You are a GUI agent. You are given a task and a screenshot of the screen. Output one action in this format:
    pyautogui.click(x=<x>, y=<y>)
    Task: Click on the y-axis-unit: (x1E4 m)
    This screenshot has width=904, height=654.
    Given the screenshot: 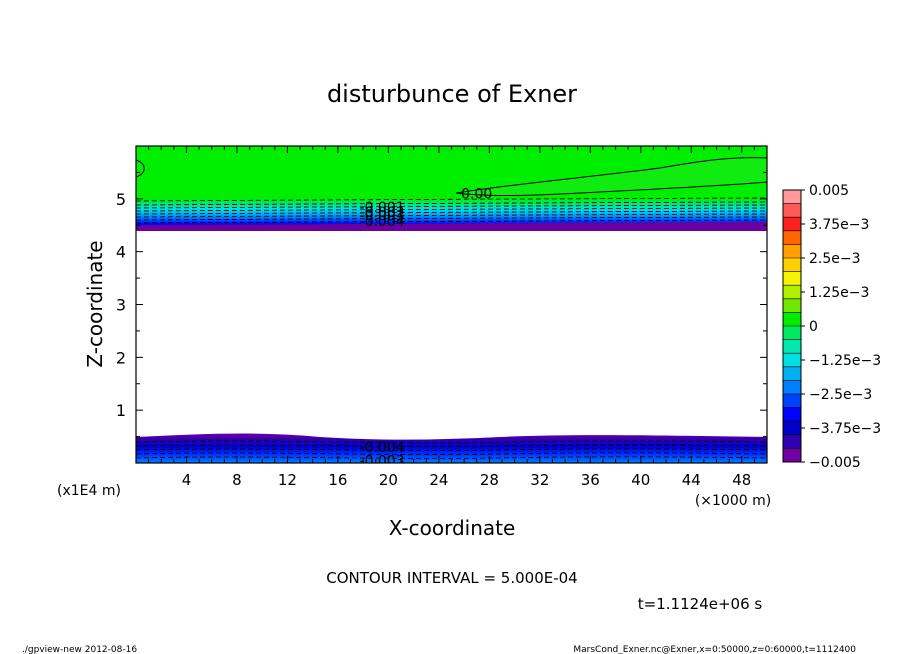 What is the action you would take?
    pyautogui.click(x=89, y=491)
    